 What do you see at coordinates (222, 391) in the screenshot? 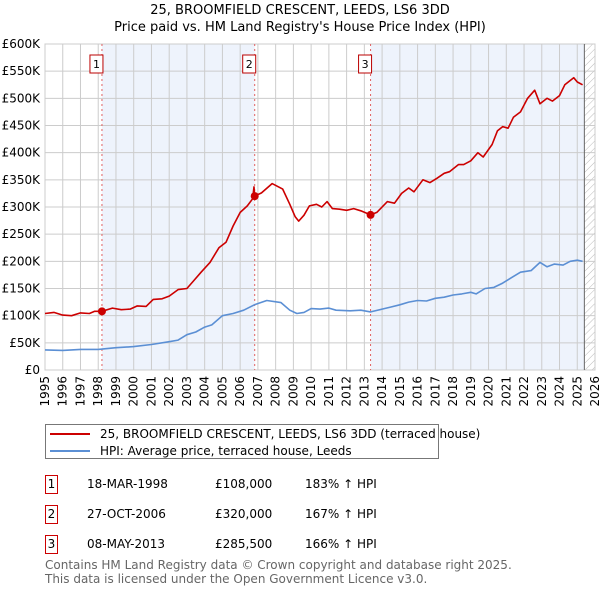
I see `x-tick-label: 2005` at bounding box center [222, 391].